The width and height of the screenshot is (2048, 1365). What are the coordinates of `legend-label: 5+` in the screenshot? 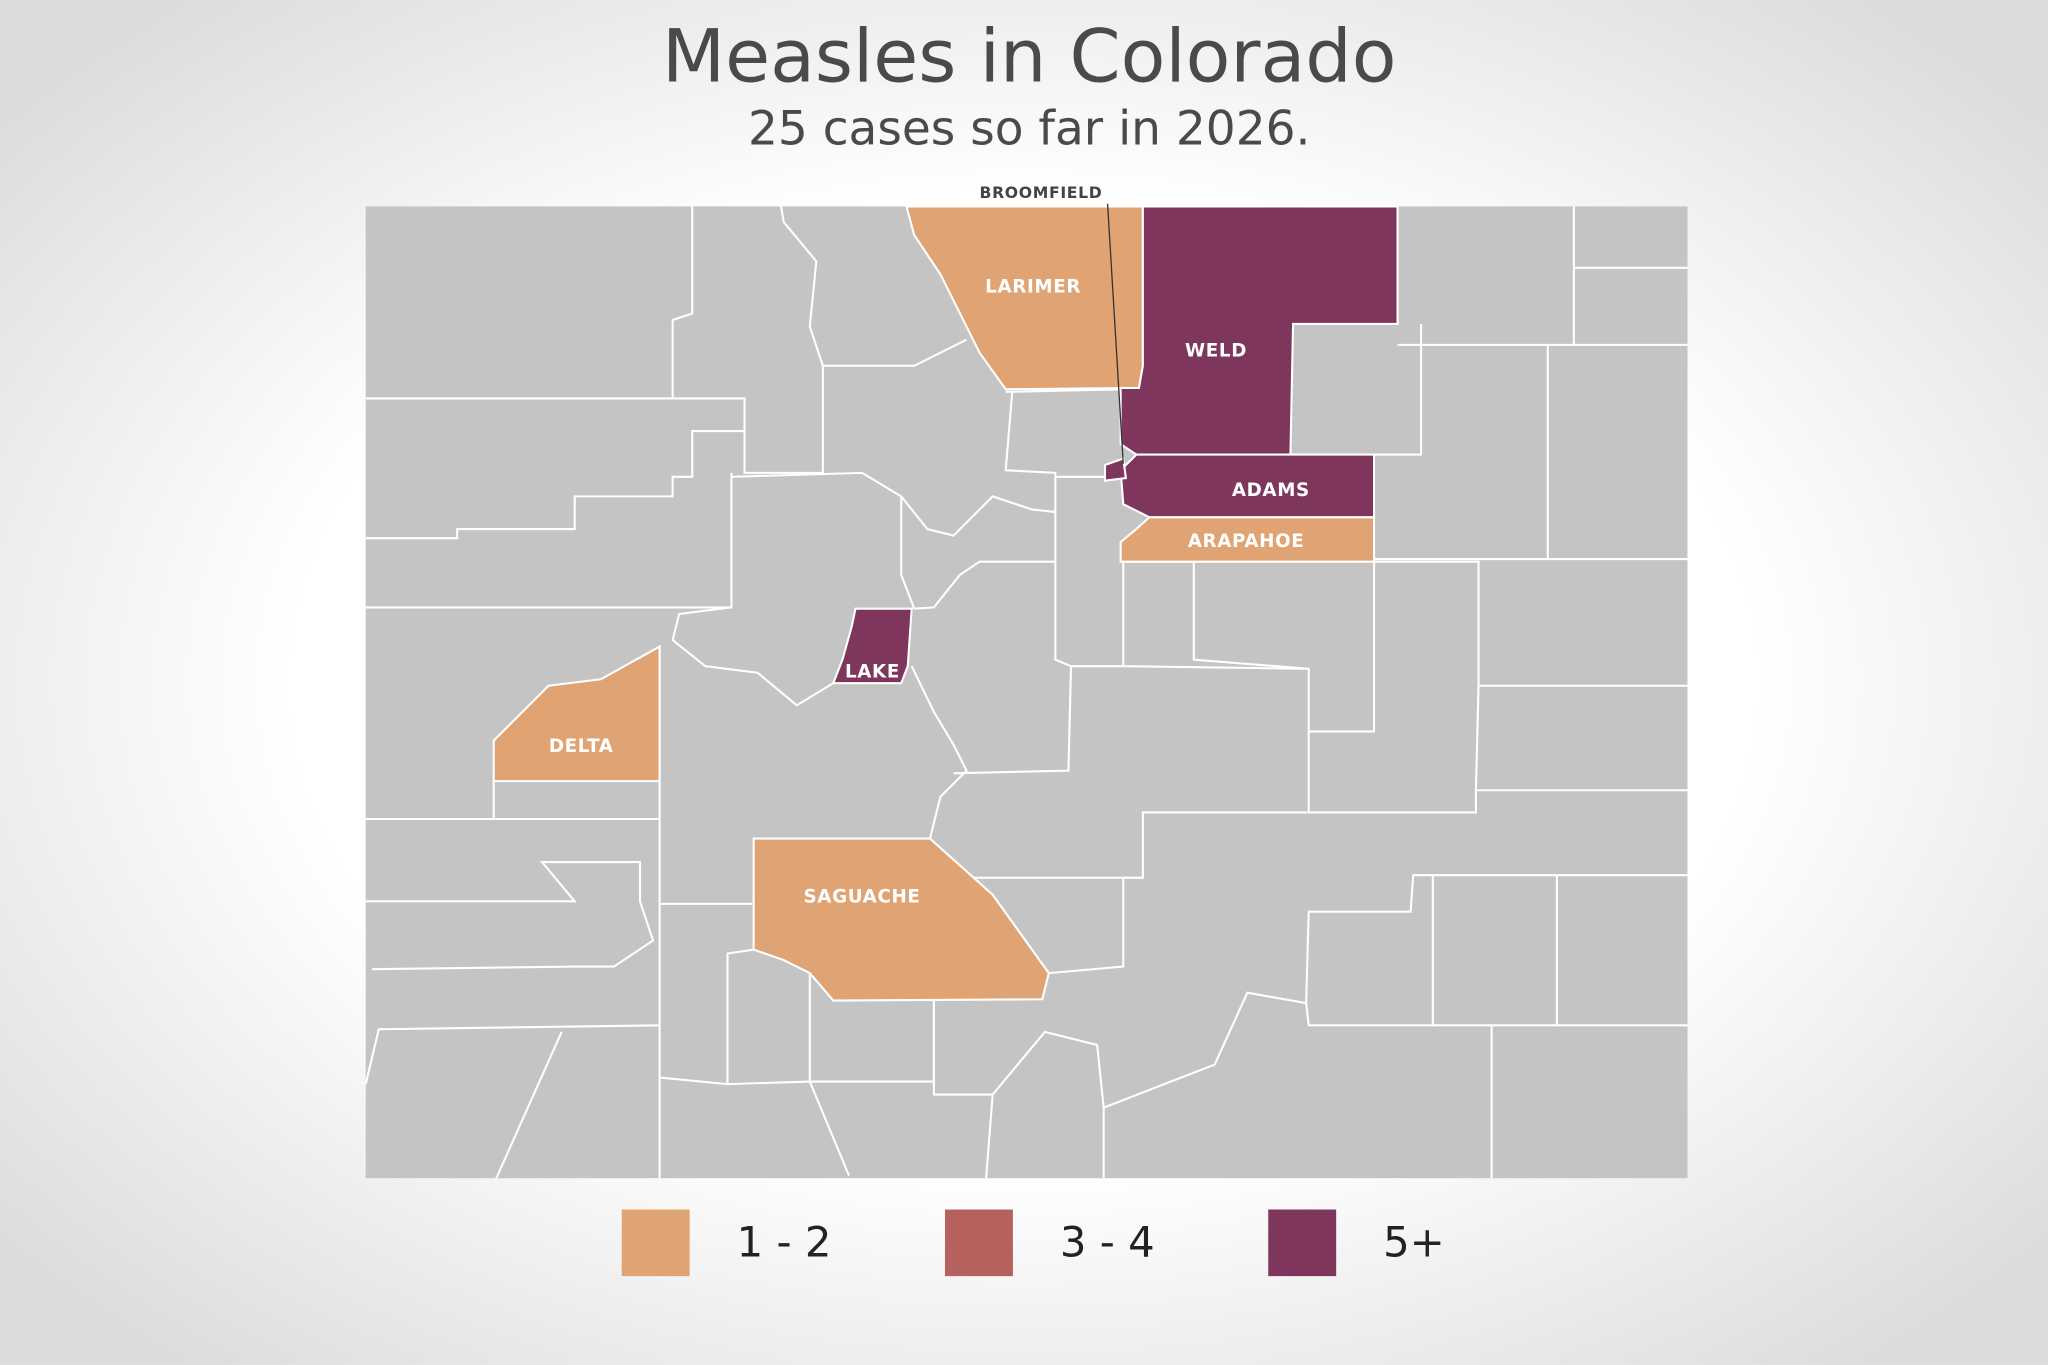 It's located at (1414, 1241).